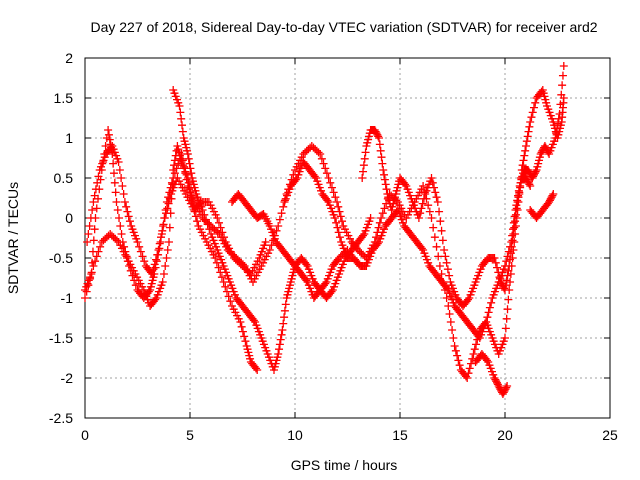  What do you see at coordinates (69, 138) in the screenshot?
I see `y-tick-label: 1` at bounding box center [69, 138].